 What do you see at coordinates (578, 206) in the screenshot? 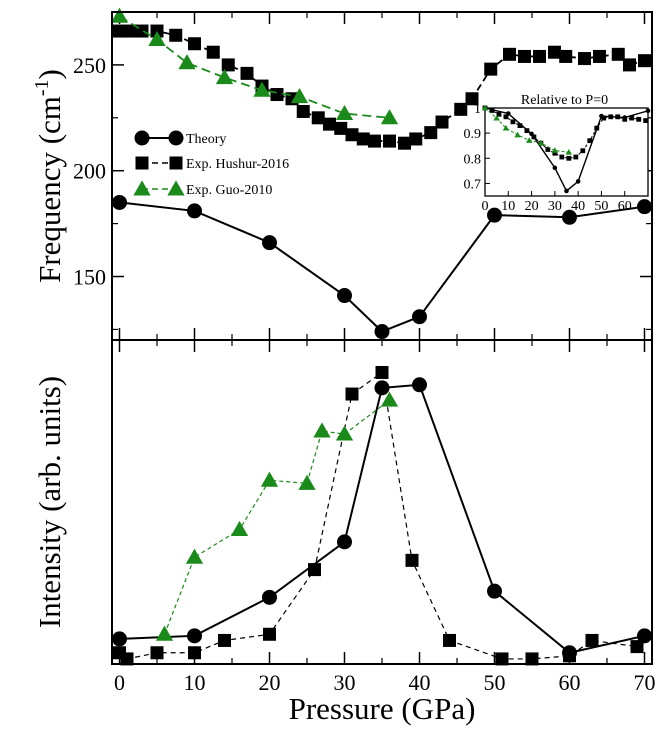
I see `inset-x-tick-label: 40` at bounding box center [578, 206].